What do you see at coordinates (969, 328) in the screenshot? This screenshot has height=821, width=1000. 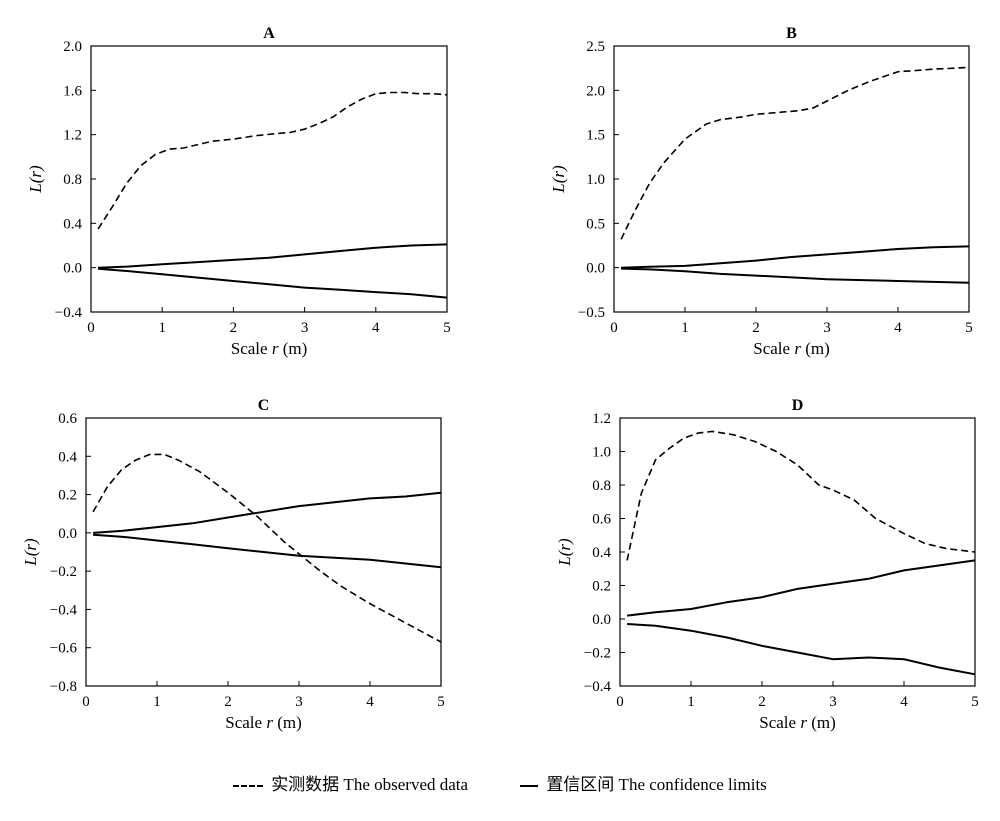 I see `panel-b-x-tick-label: 5` at bounding box center [969, 328].